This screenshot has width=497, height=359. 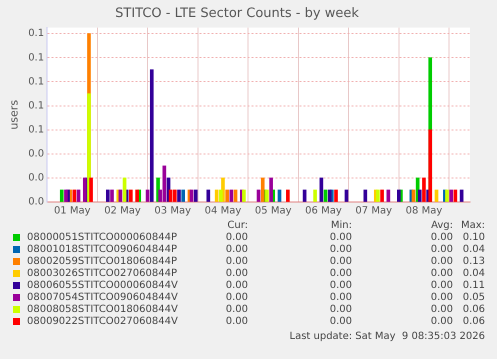 What do you see at coordinates (441, 225) in the screenshot?
I see `text: Avg:` at bounding box center [441, 225].